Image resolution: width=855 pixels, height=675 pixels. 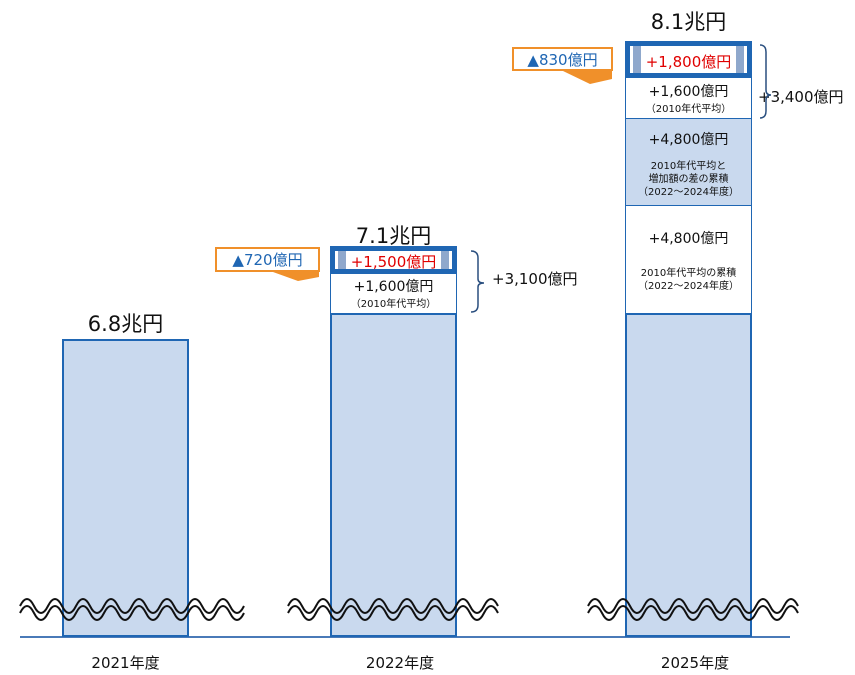 What do you see at coordinates (688, 22) in the screenshot?
I see `total-label-2025: 8.1兆円` at bounding box center [688, 22].